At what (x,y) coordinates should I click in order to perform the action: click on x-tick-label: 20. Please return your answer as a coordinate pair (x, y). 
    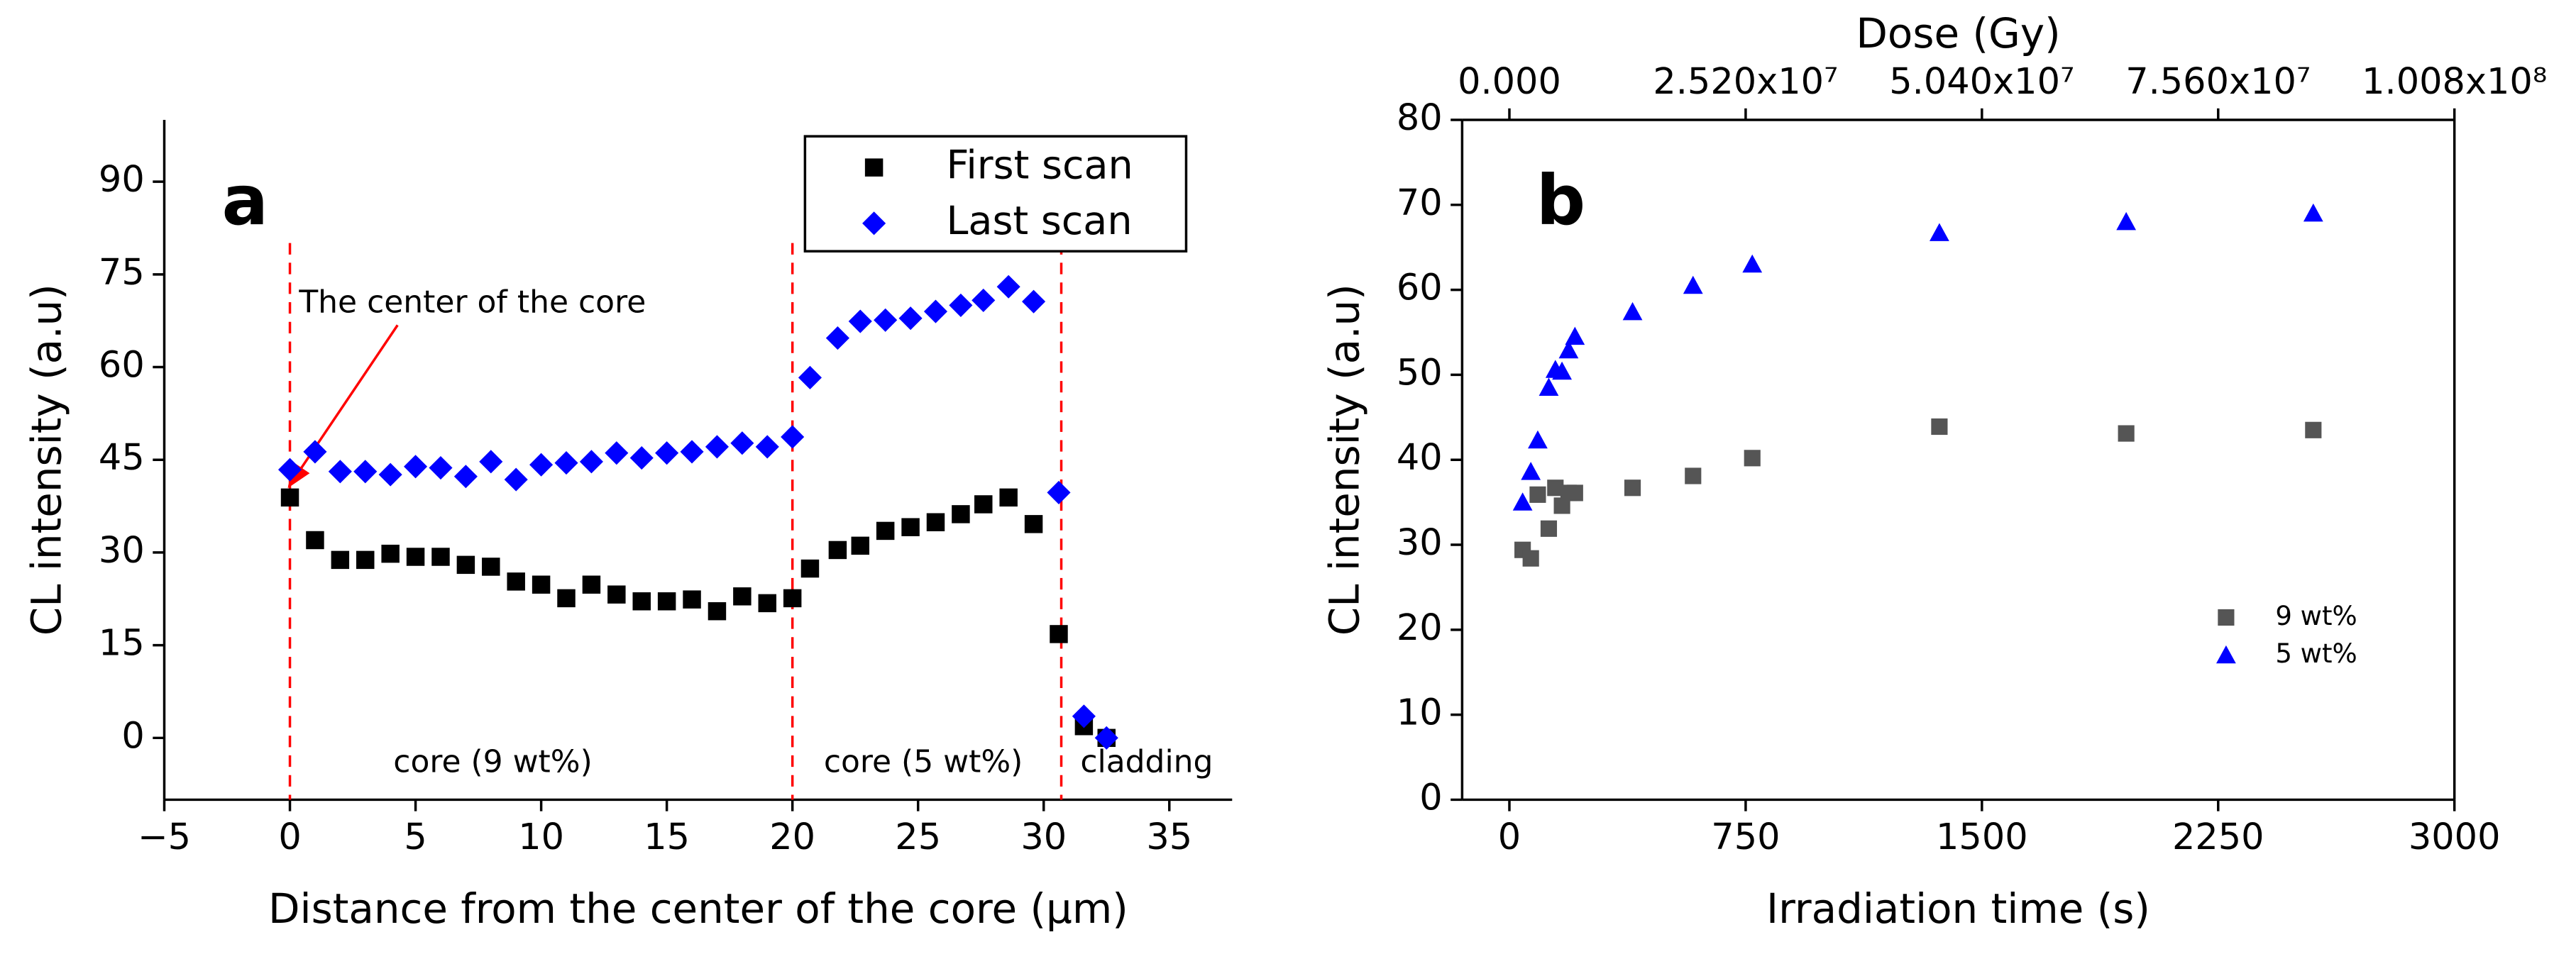
    Looking at the image, I should click on (792, 837).